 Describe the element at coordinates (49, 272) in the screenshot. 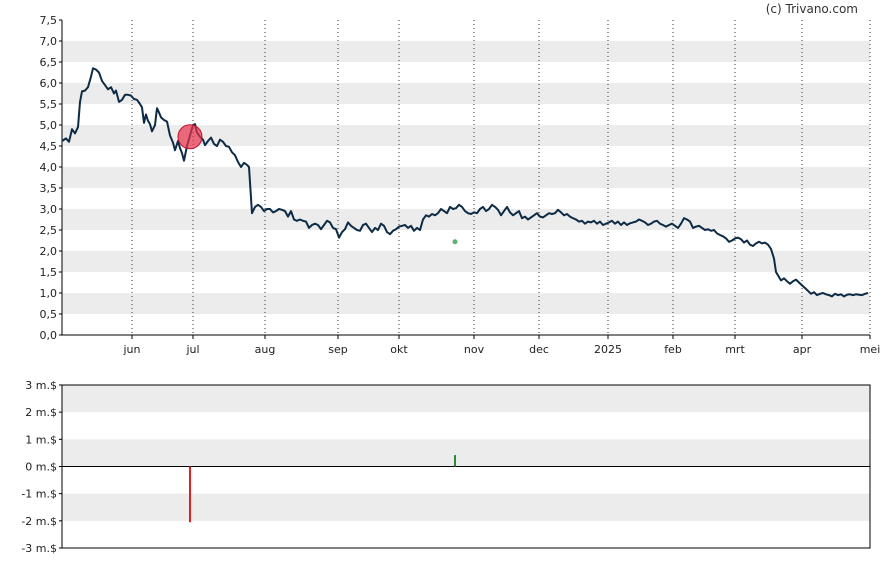

I see `price-y-tick-label: 1,5` at that location.